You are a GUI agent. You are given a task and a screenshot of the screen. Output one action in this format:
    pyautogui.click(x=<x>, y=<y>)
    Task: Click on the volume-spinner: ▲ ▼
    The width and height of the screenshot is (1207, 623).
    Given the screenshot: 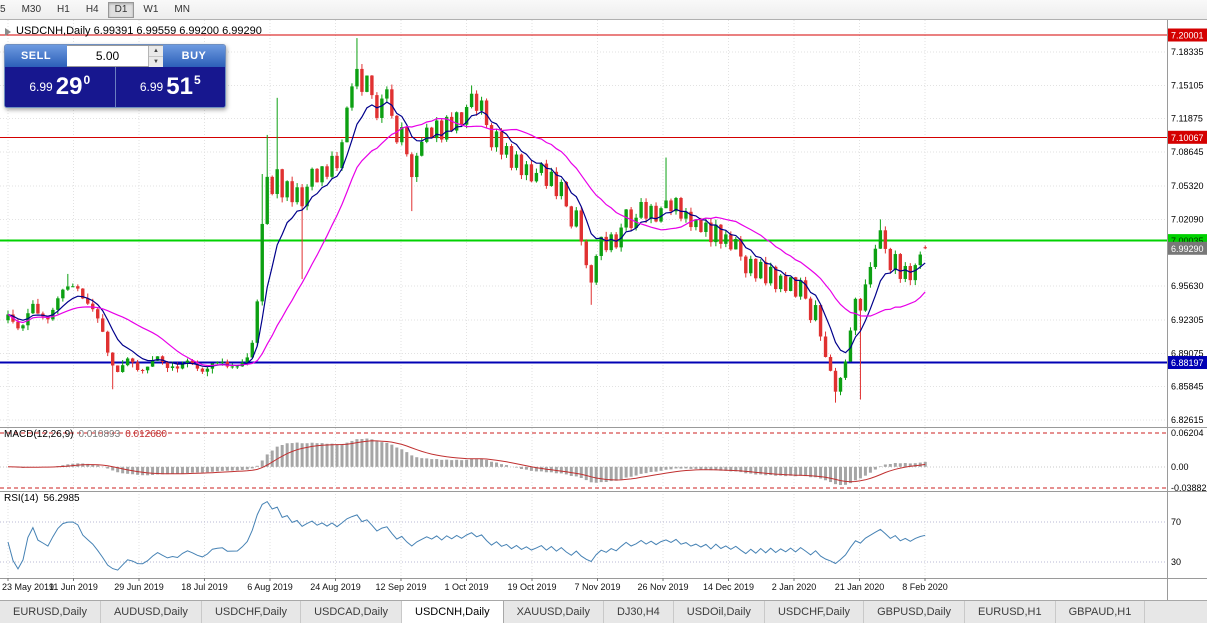 What is the action you would take?
    pyautogui.click(x=155, y=56)
    